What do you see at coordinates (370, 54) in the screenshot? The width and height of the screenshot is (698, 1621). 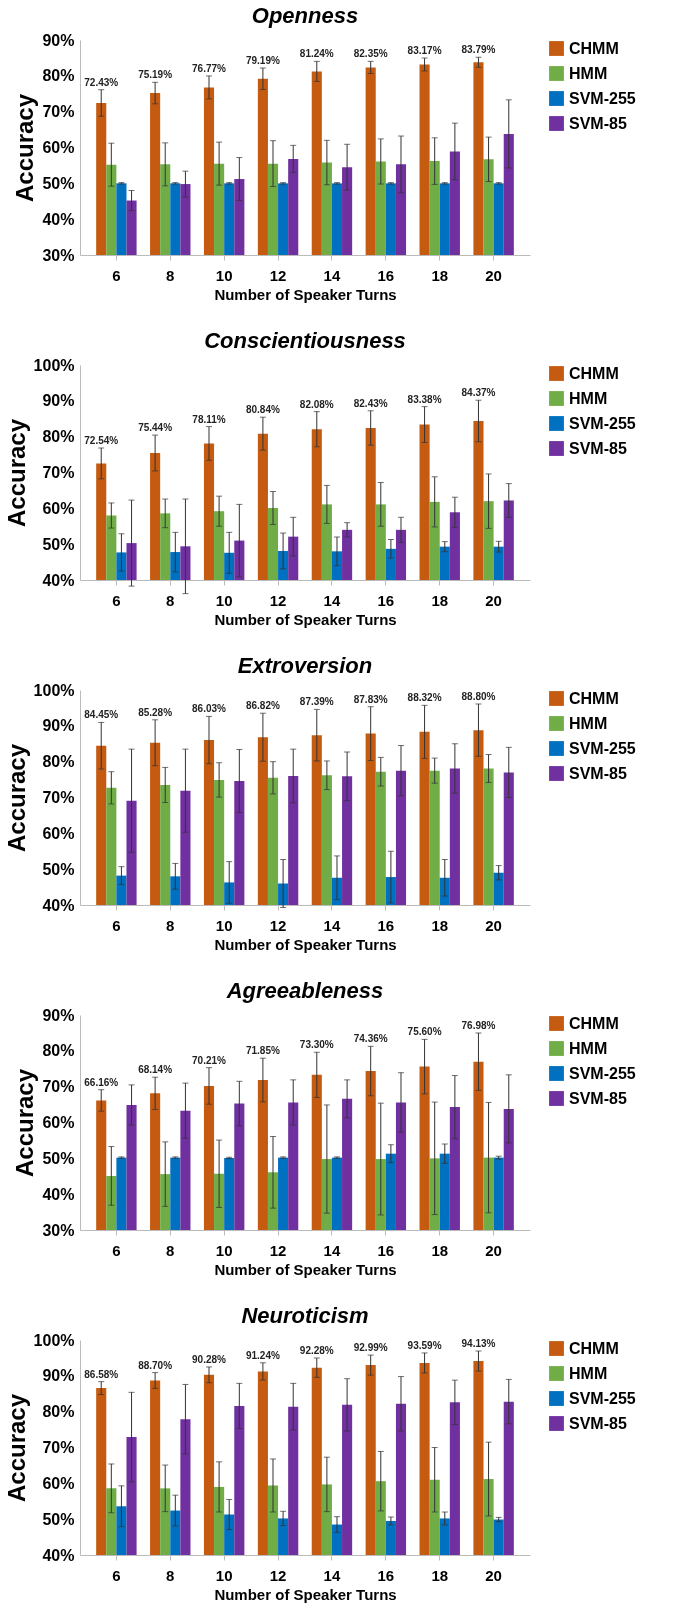 I see `data-label: 82.35%` at bounding box center [370, 54].